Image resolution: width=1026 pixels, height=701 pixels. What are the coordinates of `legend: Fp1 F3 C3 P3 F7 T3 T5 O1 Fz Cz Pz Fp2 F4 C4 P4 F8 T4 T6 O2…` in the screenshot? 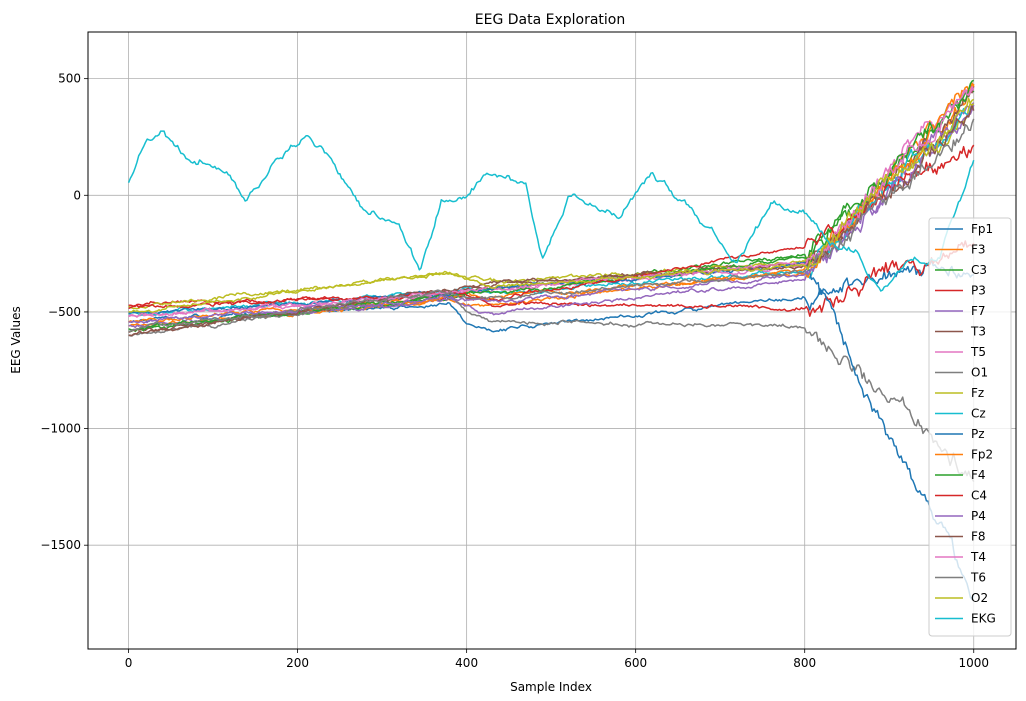 It's located at (970, 427).